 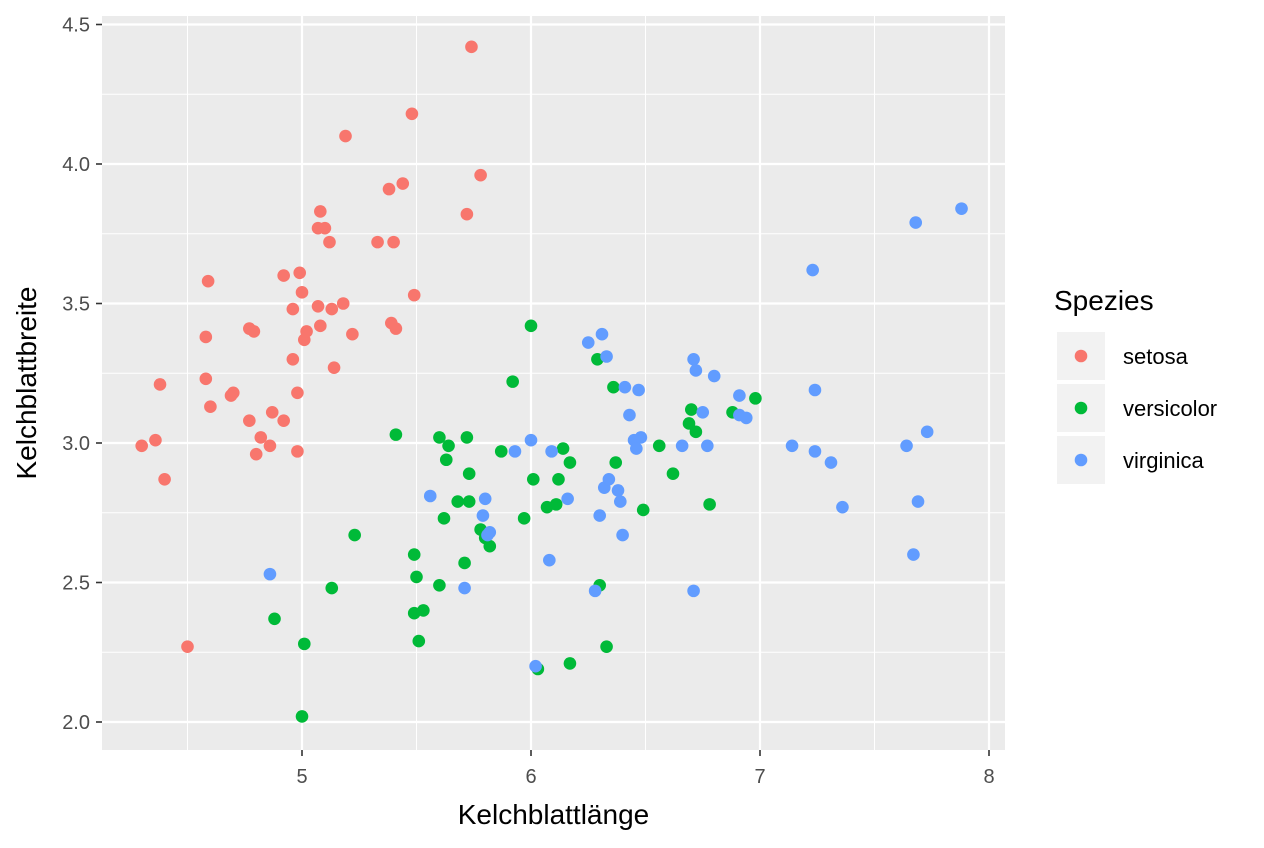 What do you see at coordinates (645, 769) in the screenshot?
I see `x-axis: 5 6 7 8` at bounding box center [645, 769].